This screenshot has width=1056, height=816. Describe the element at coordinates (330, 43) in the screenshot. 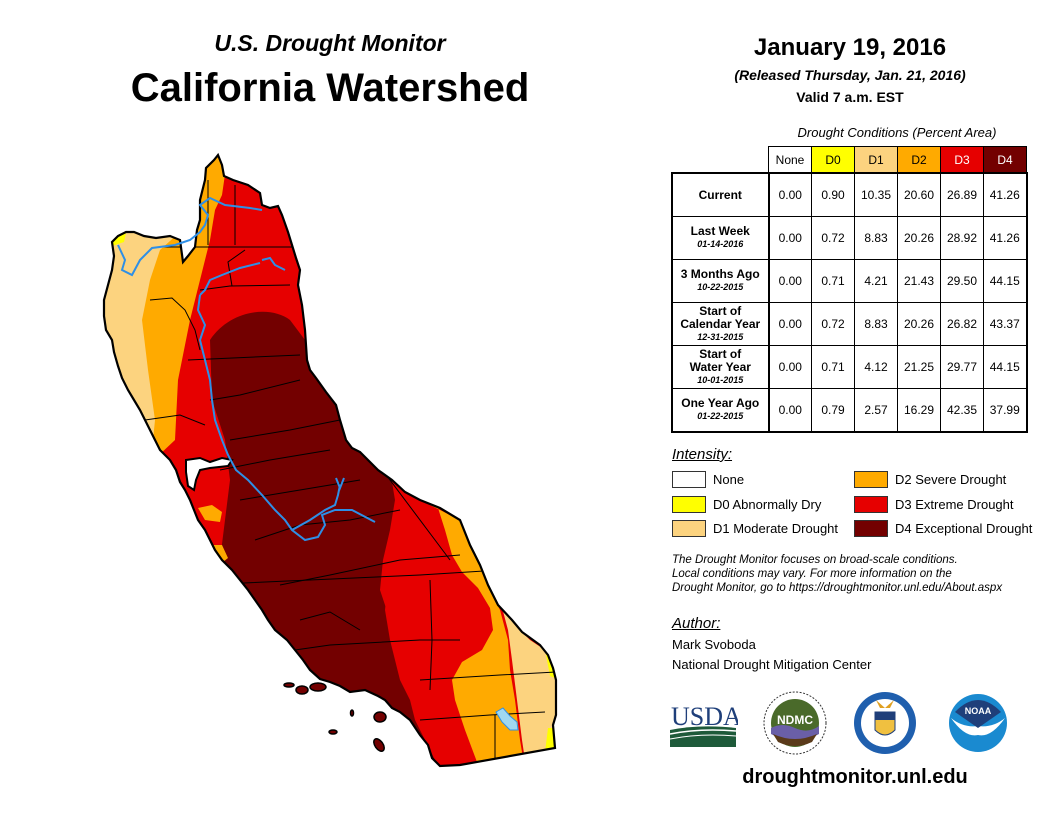

I see `map-subtitle: U.S. Drought Monitor` at that location.